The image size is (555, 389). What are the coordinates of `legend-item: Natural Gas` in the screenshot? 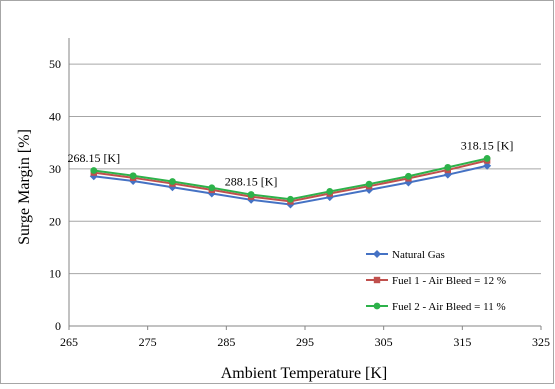 It's located at (405, 255).